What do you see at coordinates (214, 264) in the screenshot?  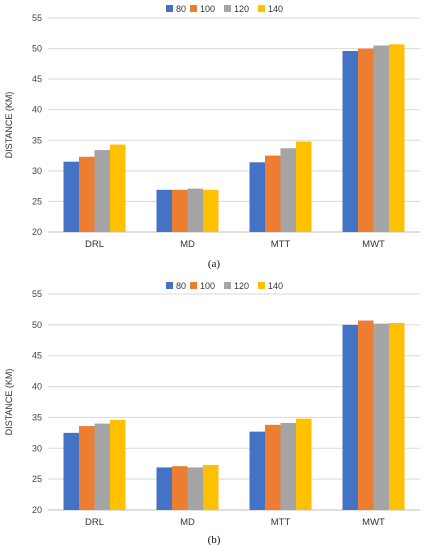 I see `panel-label-a: (a)` at bounding box center [214, 264].